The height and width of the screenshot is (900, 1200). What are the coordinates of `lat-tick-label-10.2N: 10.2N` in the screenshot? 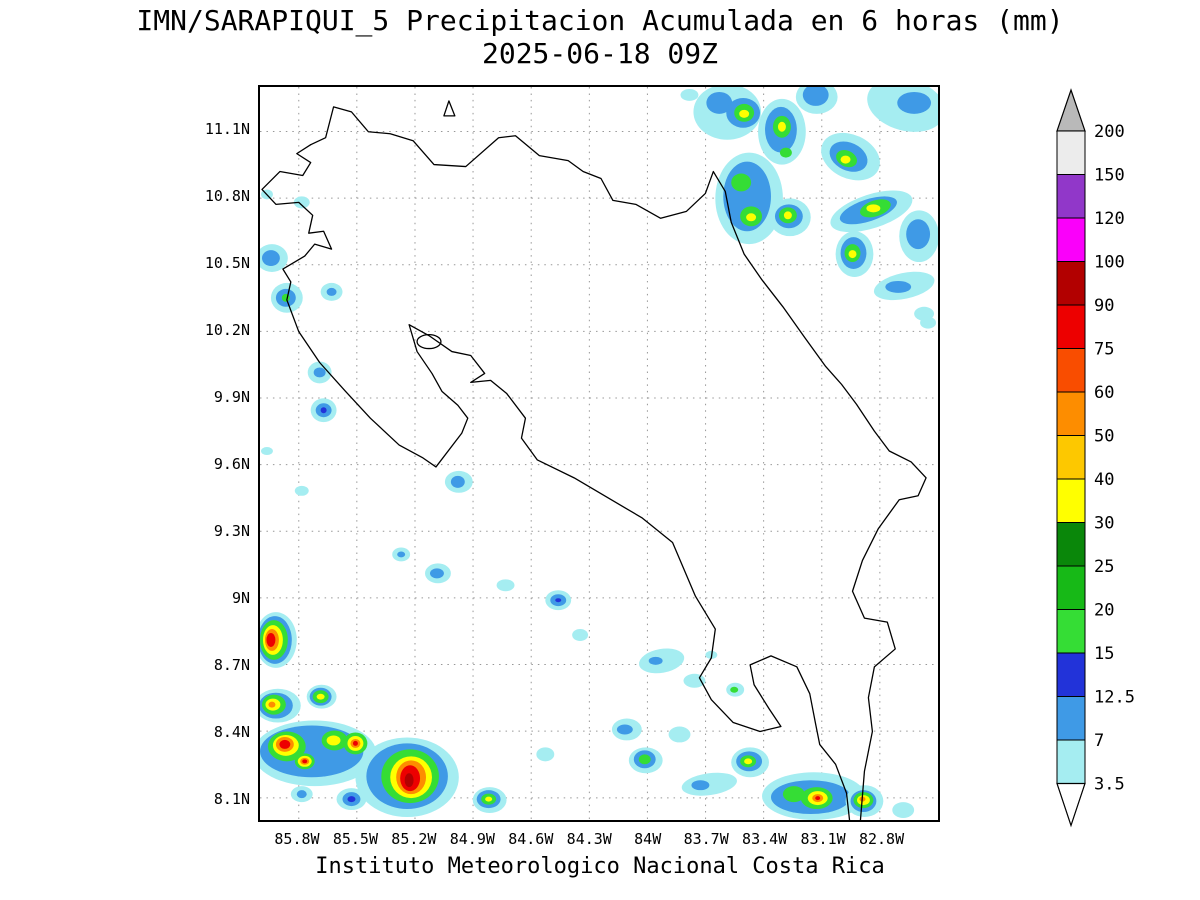 It's located at (227, 329).